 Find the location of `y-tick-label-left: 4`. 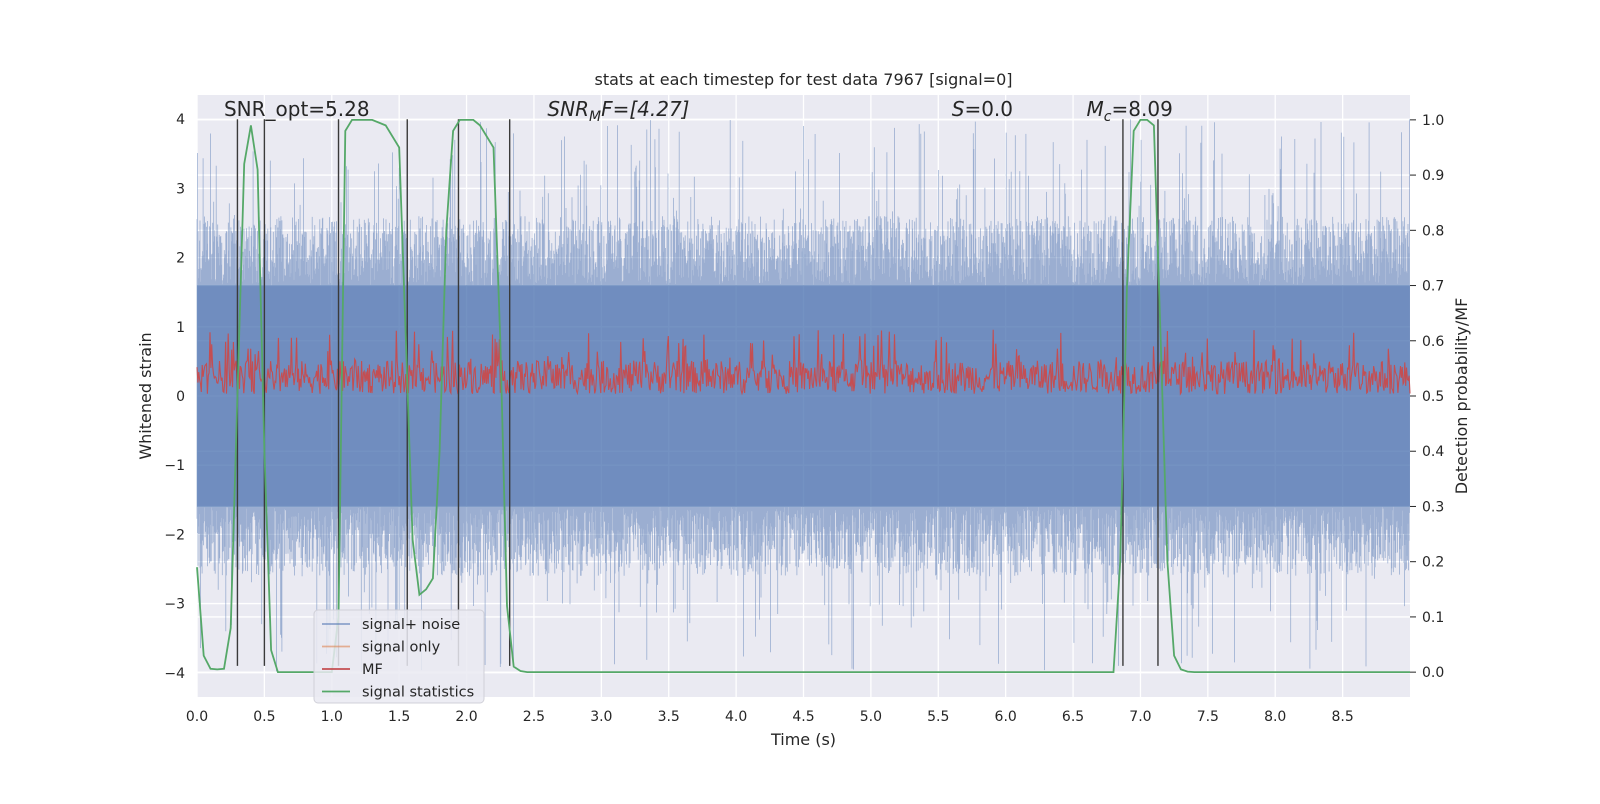

y-tick-label-left: 4 is located at coordinates (180, 120).